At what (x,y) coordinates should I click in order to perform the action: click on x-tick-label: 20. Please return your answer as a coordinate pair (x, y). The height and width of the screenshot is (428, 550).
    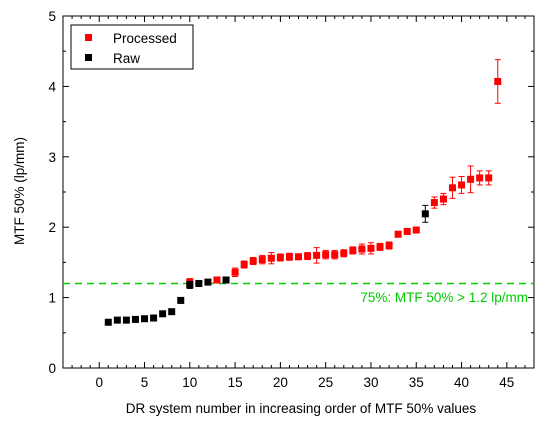
    Looking at the image, I should click on (280, 382).